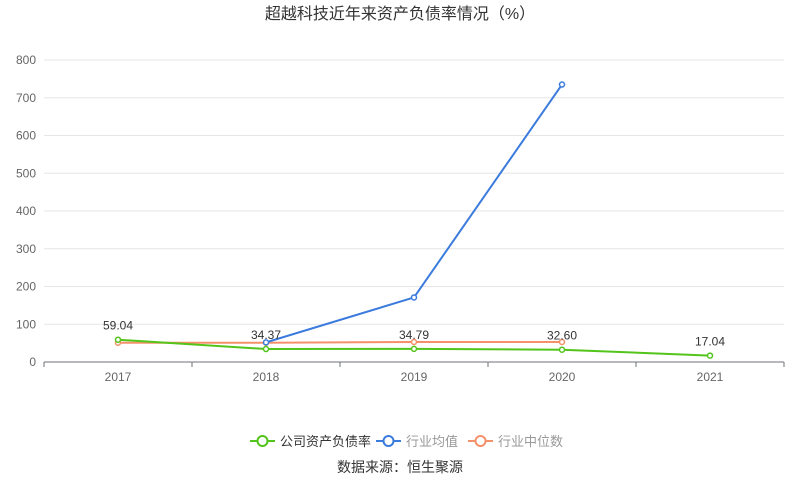  Describe the element at coordinates (710, 377) in the screenshot. I see `x-tick-label: 2021` at that location.